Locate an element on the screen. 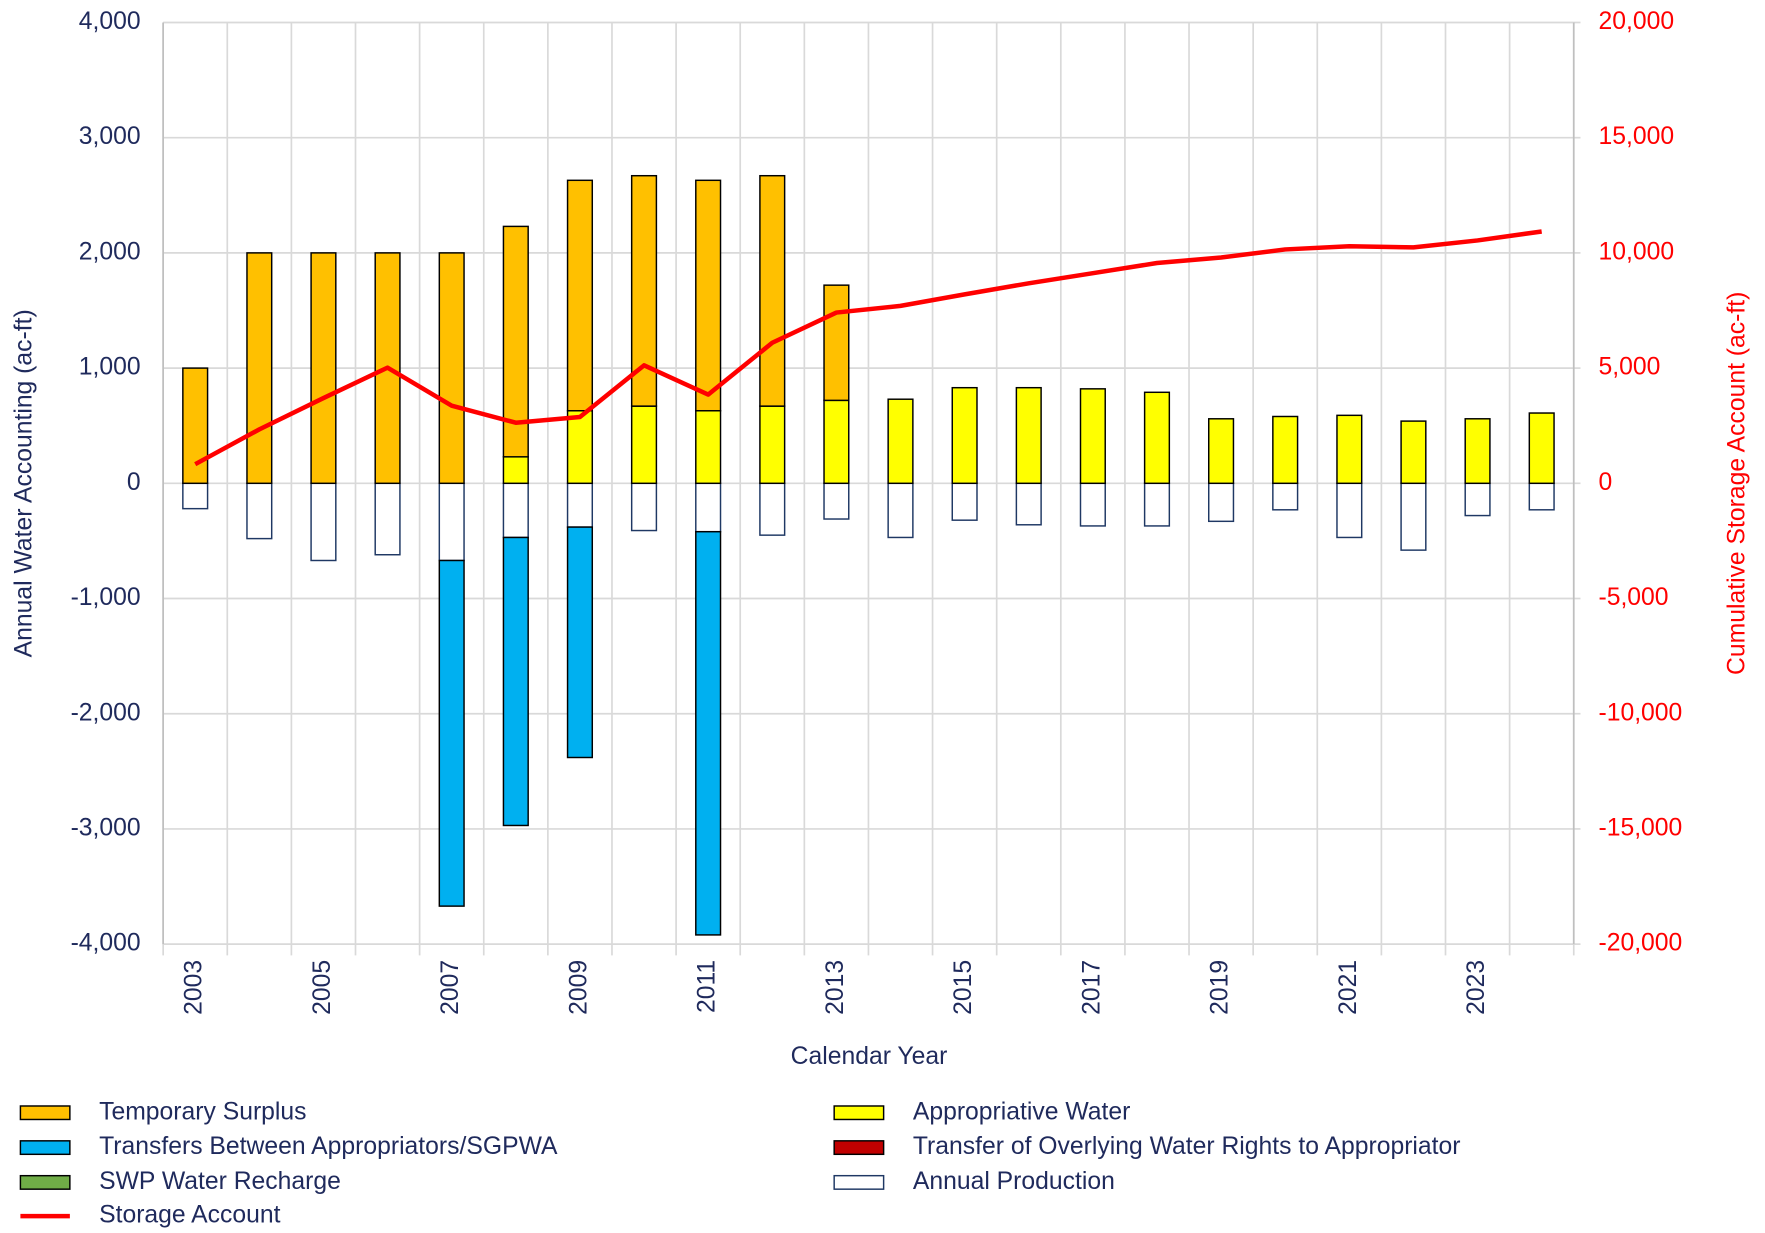 This screenshot has height=1233, width=1765. y-axis-label: Annual Water Accounting (ac-ft) is located at coordinates (23, 483).